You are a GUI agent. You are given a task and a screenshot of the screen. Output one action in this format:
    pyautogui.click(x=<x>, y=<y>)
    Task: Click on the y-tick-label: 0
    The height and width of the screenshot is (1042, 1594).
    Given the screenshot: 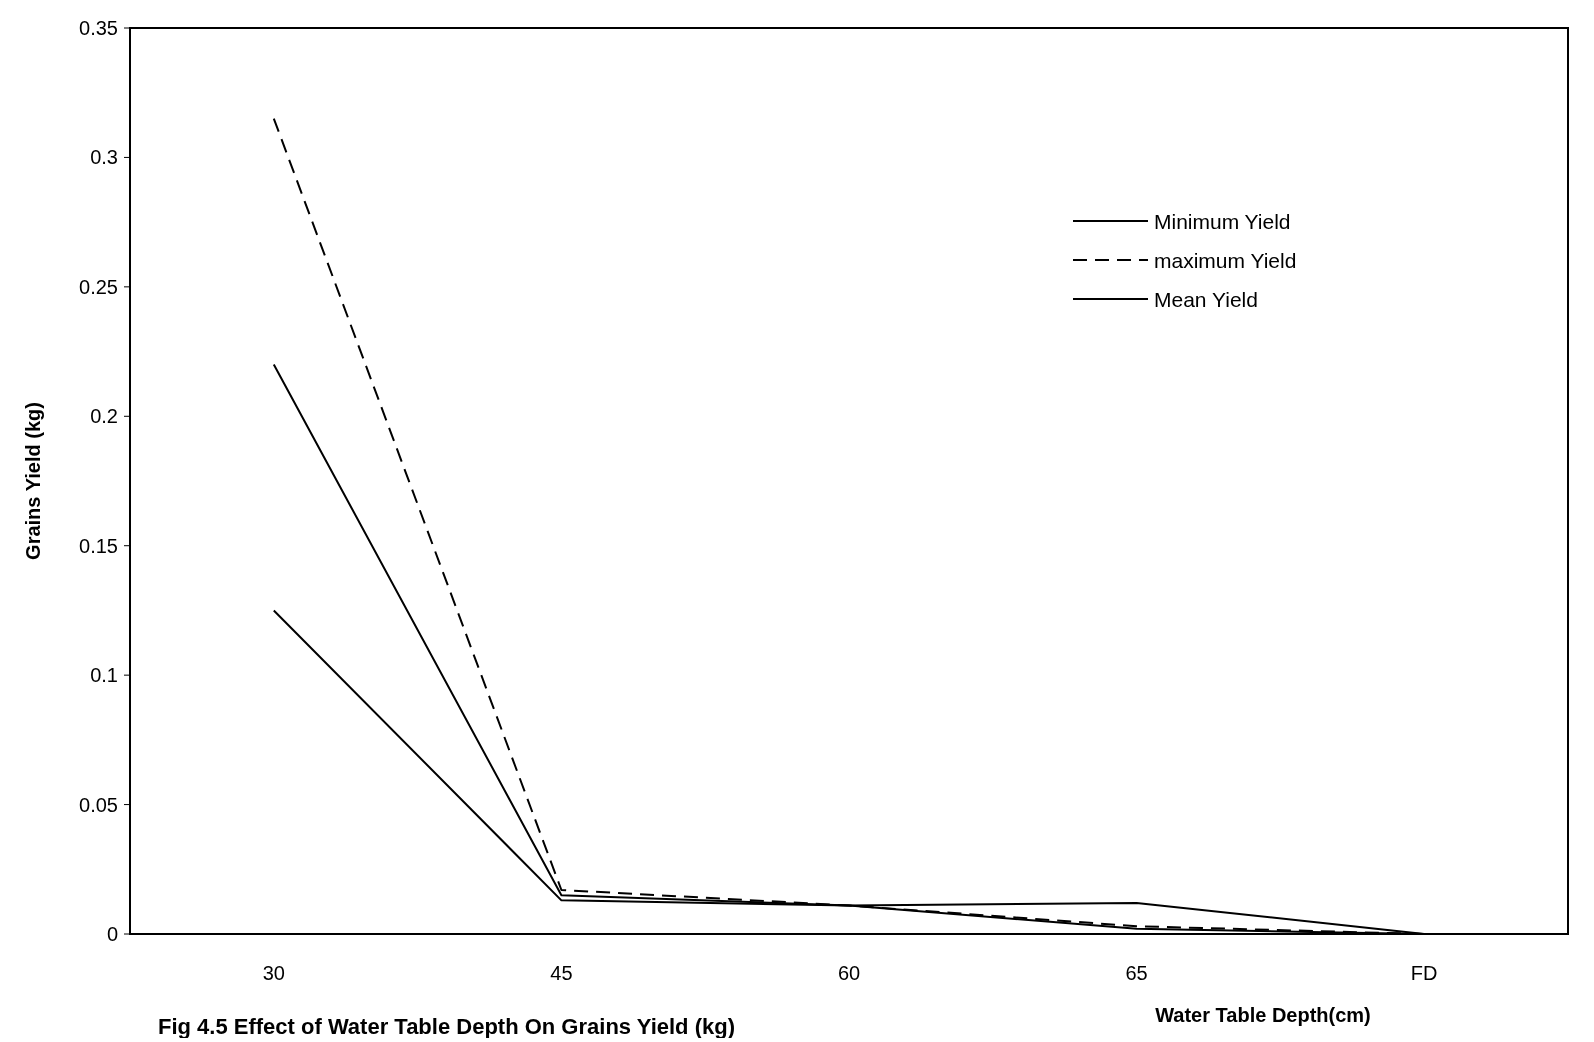 What is the action you would take?
    pyautogui.click(x=112, y=934)
    